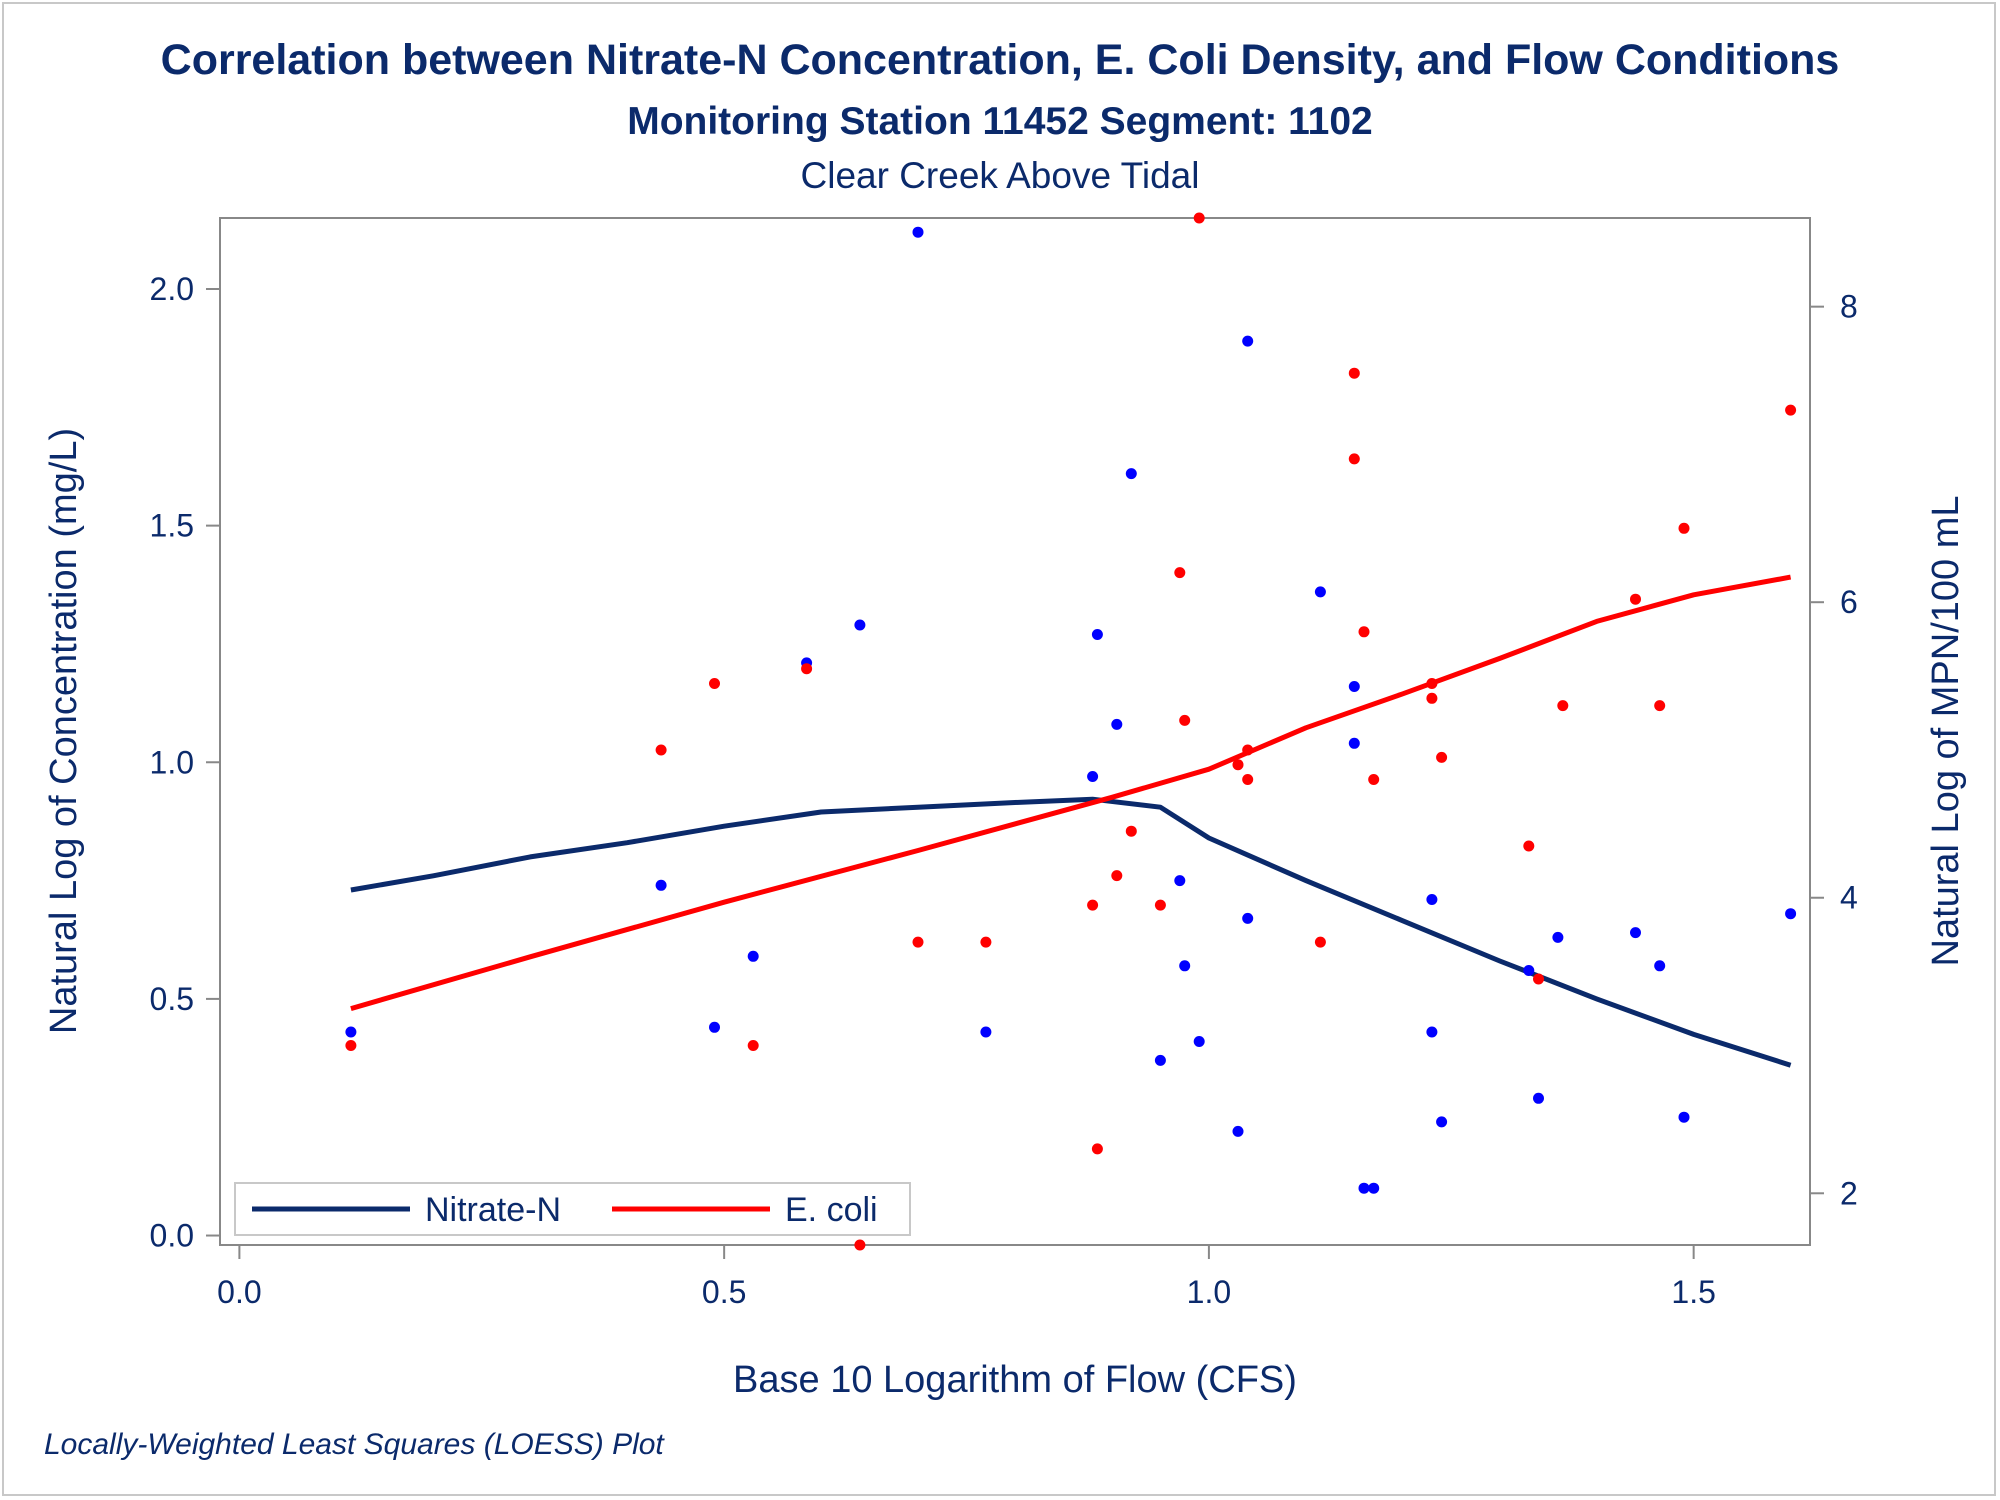 Image resolution: width=2000 pixels, height=1500 pixels. What do you see at coordinates (172, 1236) in the screenshot?
I see `y-tick-label: 0.0` at bounding box center [172, 1236].